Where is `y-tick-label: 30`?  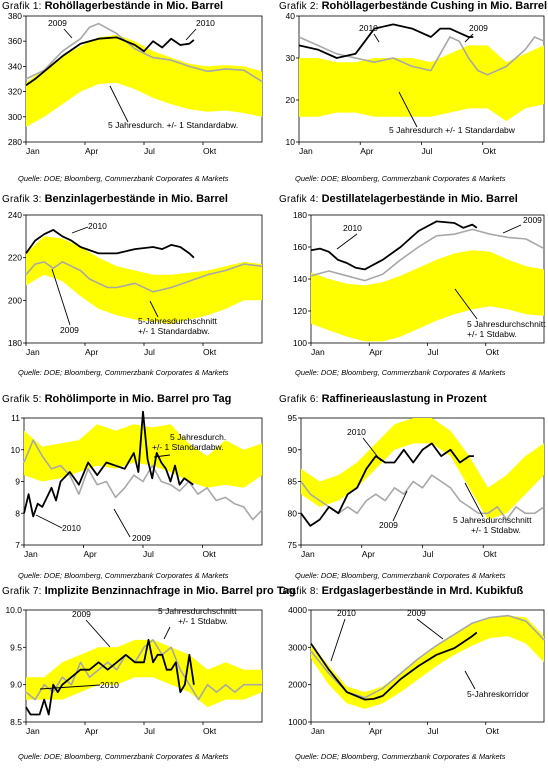 y-tick-label: 30 is located at coordinates (291, 58).